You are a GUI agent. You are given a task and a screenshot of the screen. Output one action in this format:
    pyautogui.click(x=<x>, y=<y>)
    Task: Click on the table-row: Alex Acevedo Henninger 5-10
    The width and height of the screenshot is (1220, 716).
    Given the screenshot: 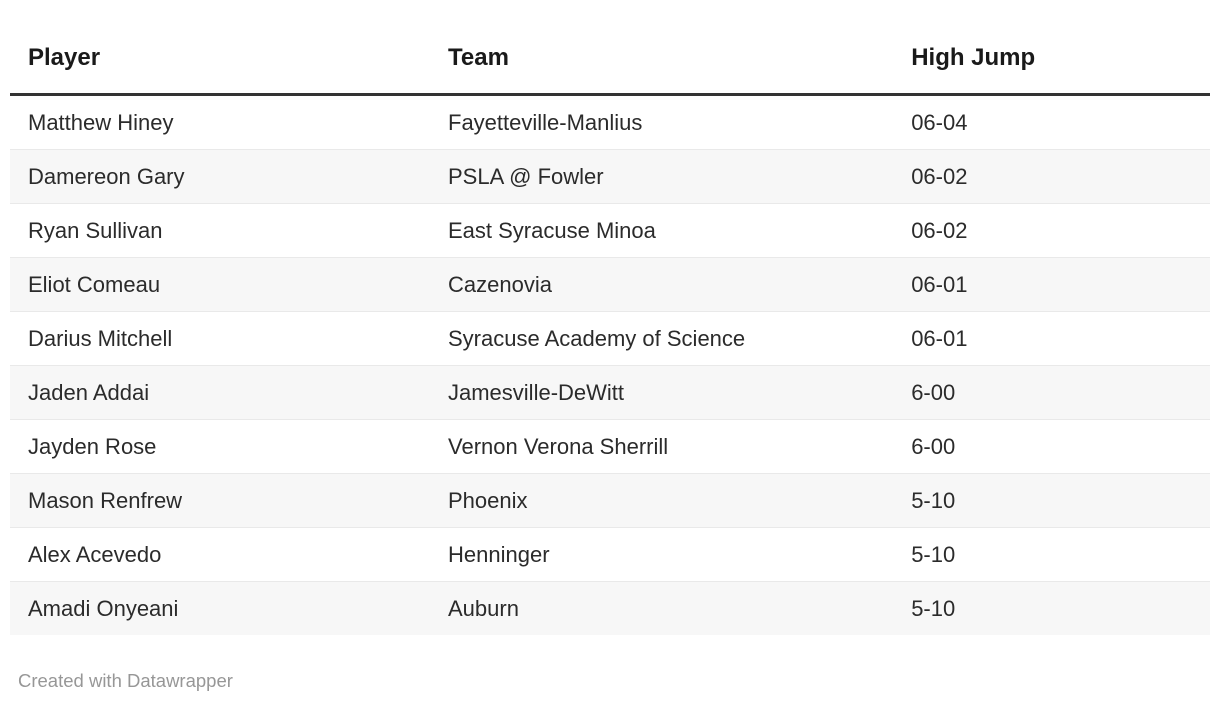 What is the action you would take?
    pyautogui.click(x=610, y=554)
    